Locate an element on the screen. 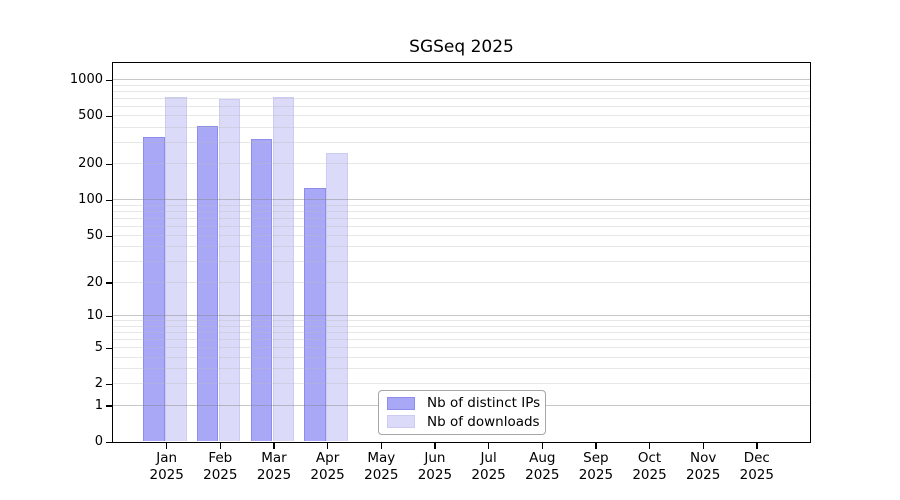 The width and height of the screenshot is (900, 500). x-tick-label-apr: Apr 2025 is located at coordinates (328, 466).